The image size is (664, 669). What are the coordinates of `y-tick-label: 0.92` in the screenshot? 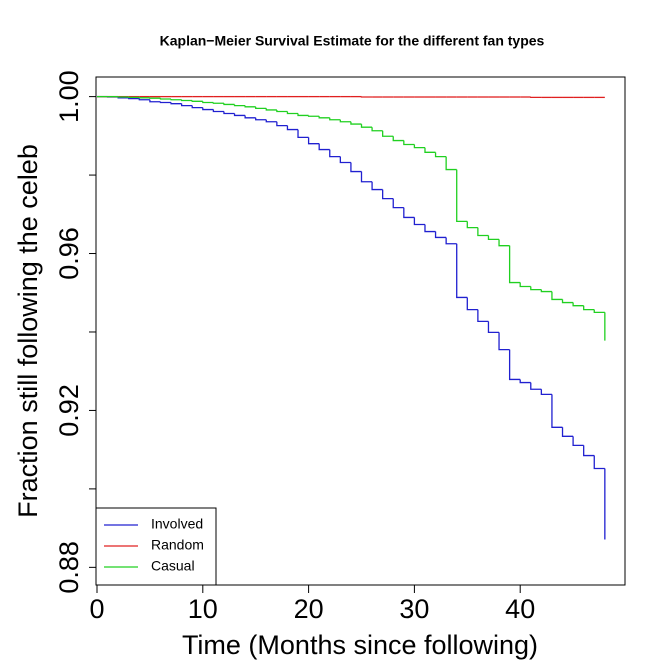 It's located at (69, 410).